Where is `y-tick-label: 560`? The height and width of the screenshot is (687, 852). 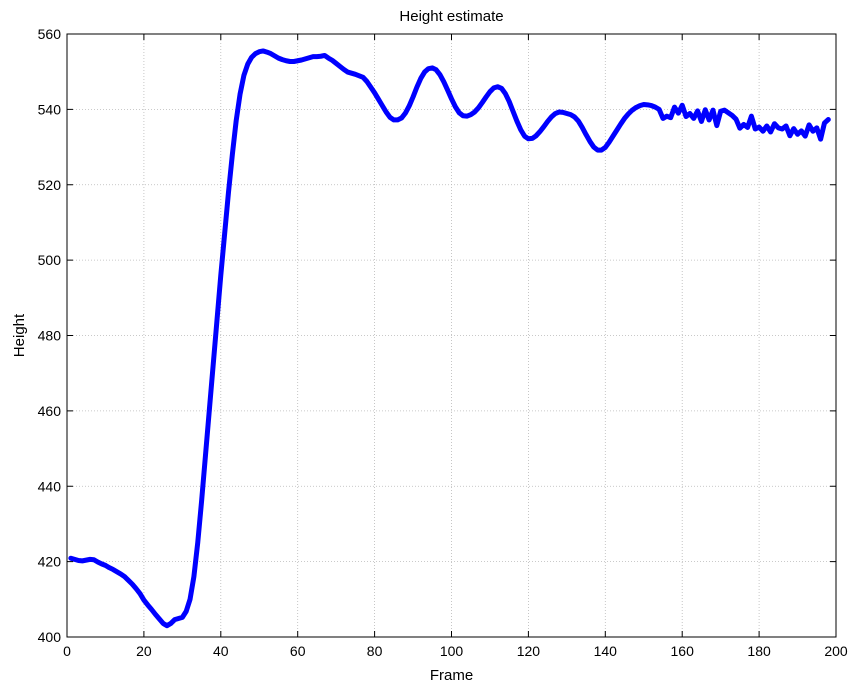 y-tick-label: 560 is located at coordinates (50, 34).